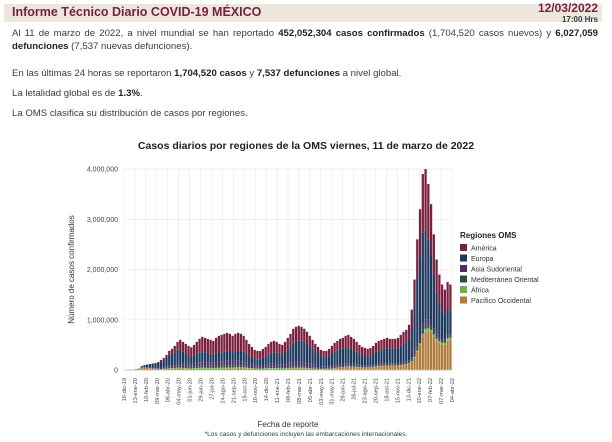  Describe the element at coordinates (484, 249) in the screenshot. I see `legend-entry: América` at that location.